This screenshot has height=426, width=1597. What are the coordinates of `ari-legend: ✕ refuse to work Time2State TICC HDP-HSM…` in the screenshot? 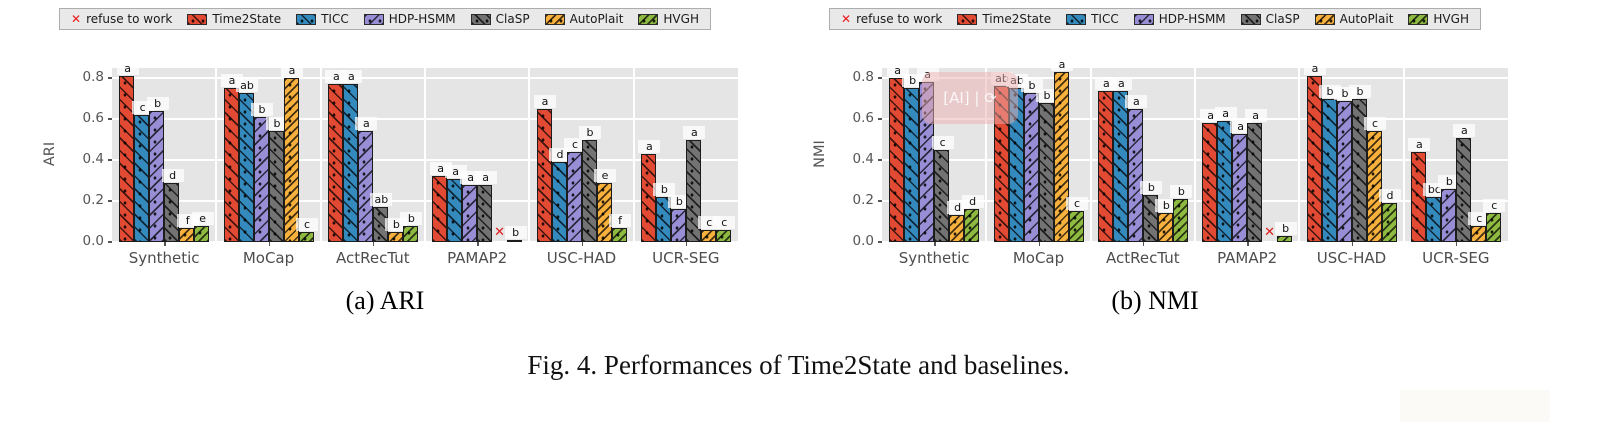 It's located at (385, 19).